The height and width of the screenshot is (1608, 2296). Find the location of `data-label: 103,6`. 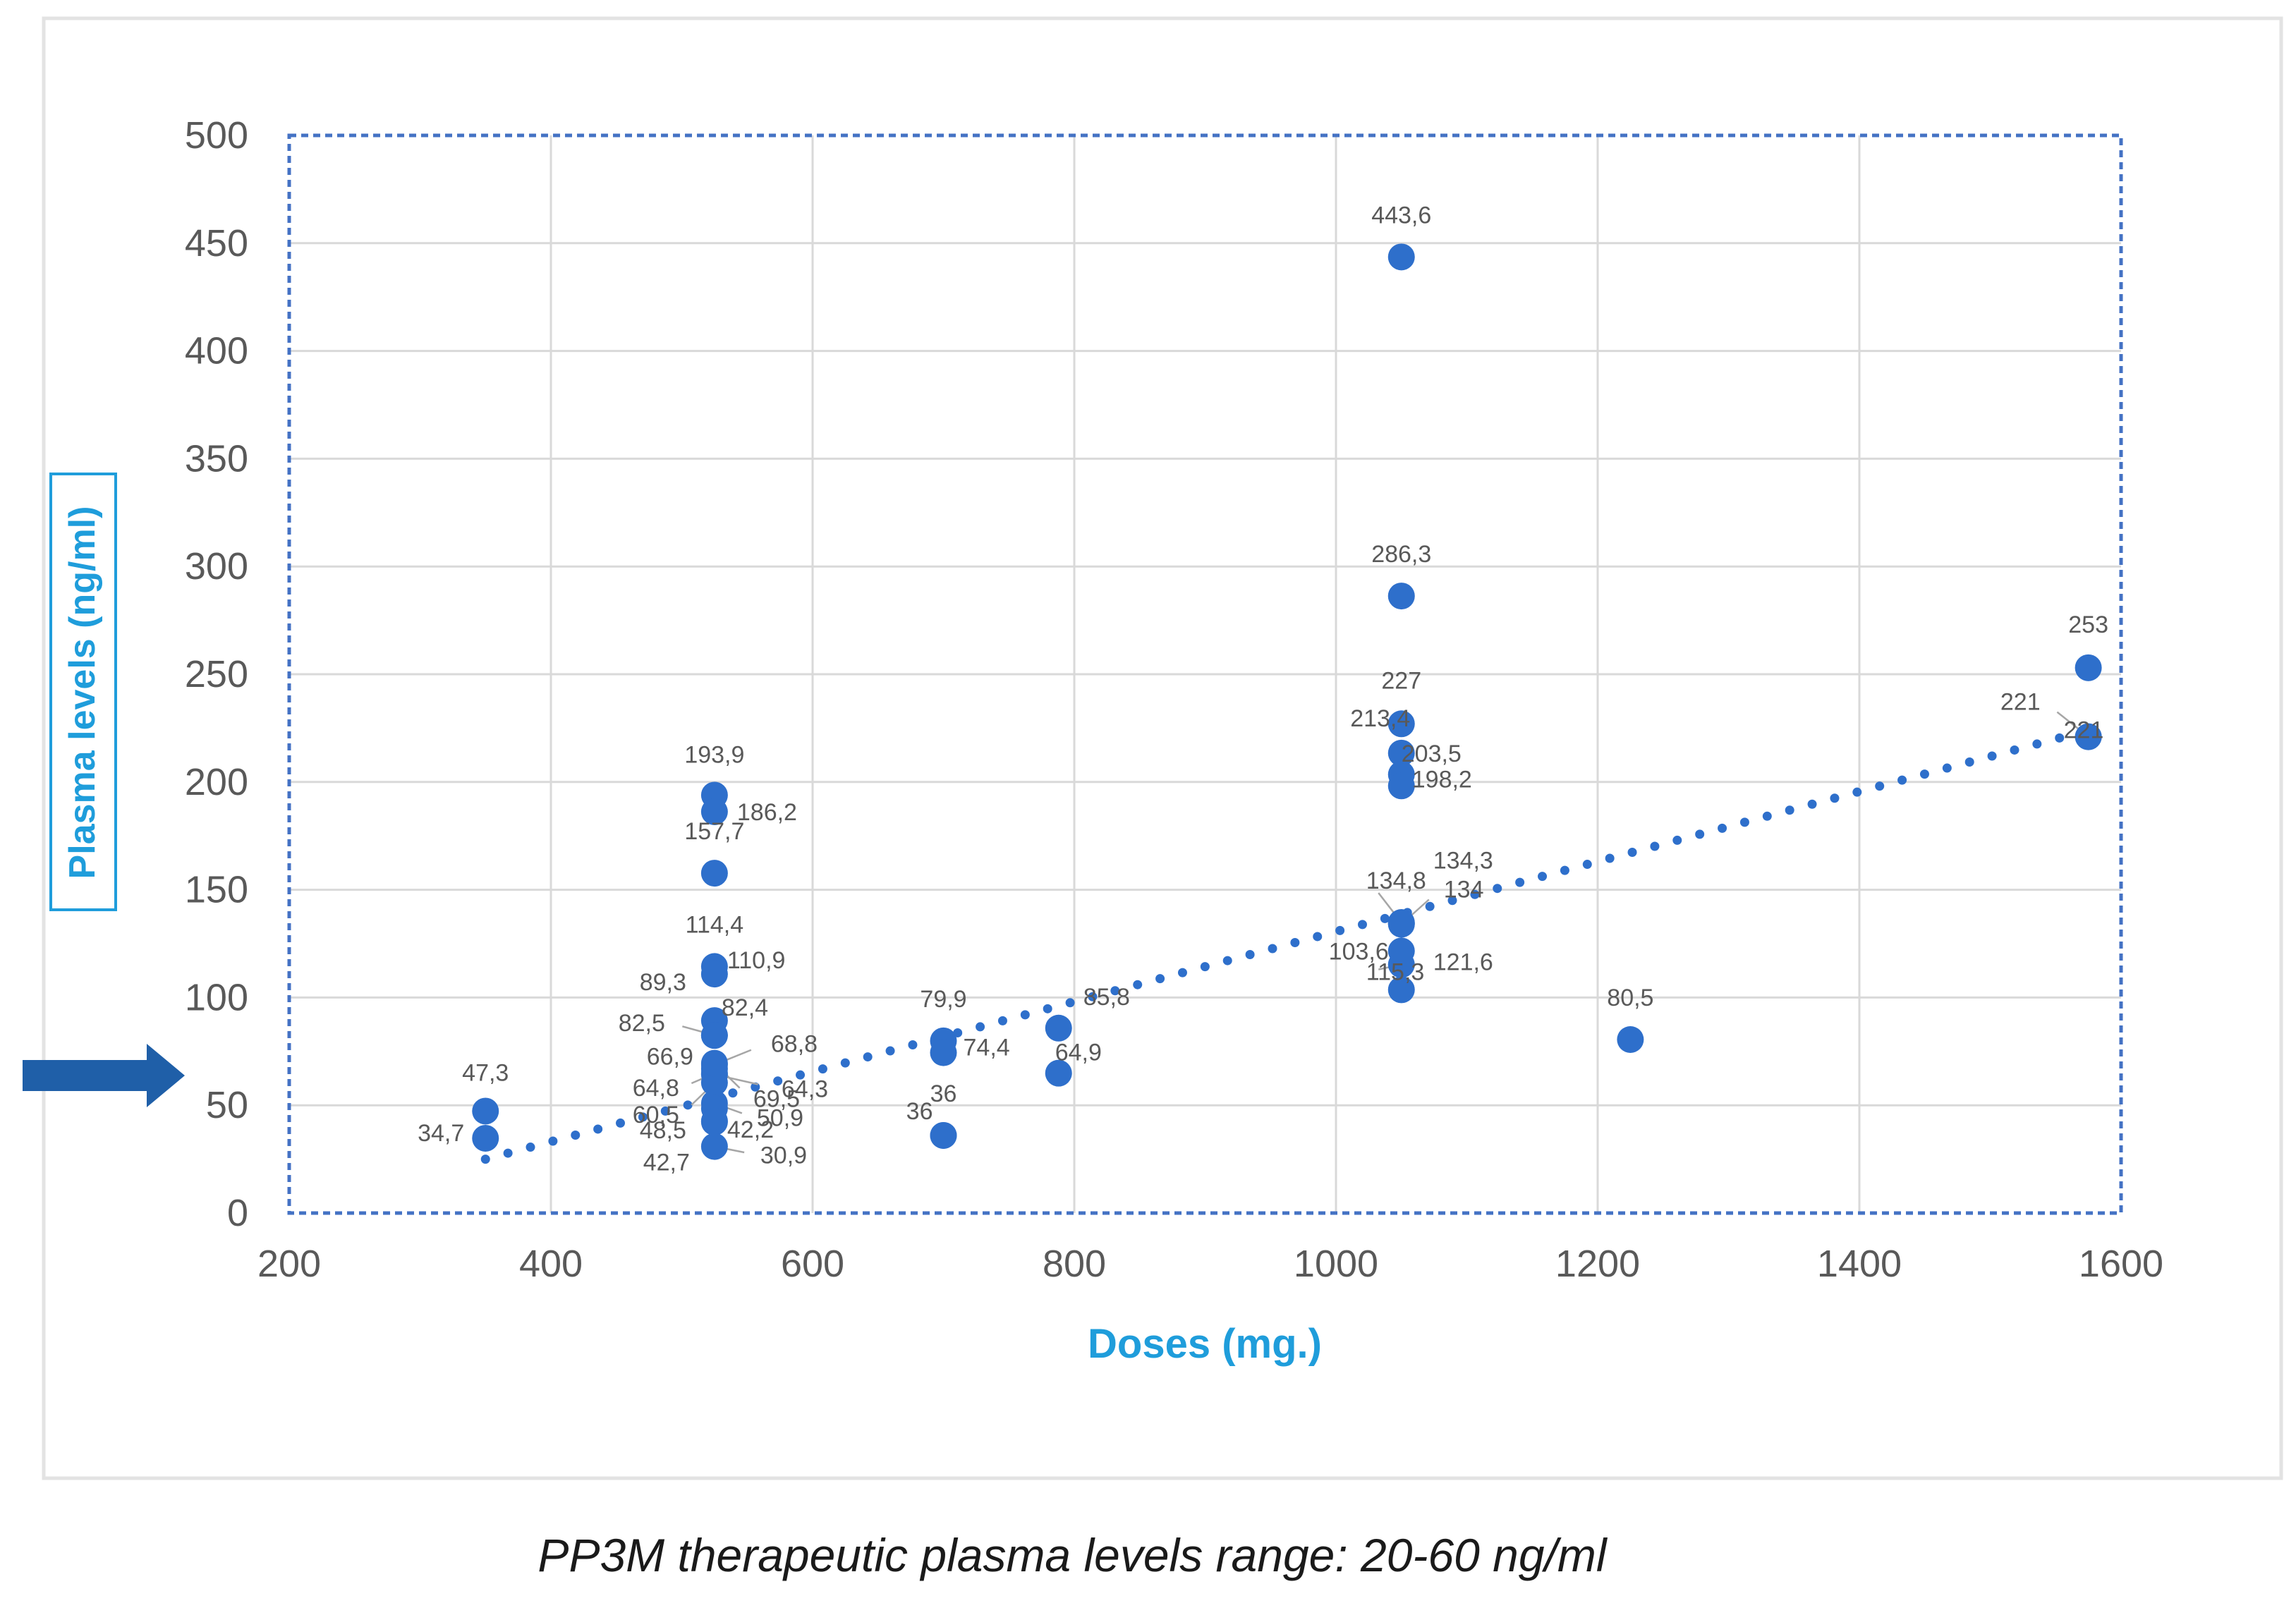

data-label: 103,6 is located at coordinates (1359, 952).